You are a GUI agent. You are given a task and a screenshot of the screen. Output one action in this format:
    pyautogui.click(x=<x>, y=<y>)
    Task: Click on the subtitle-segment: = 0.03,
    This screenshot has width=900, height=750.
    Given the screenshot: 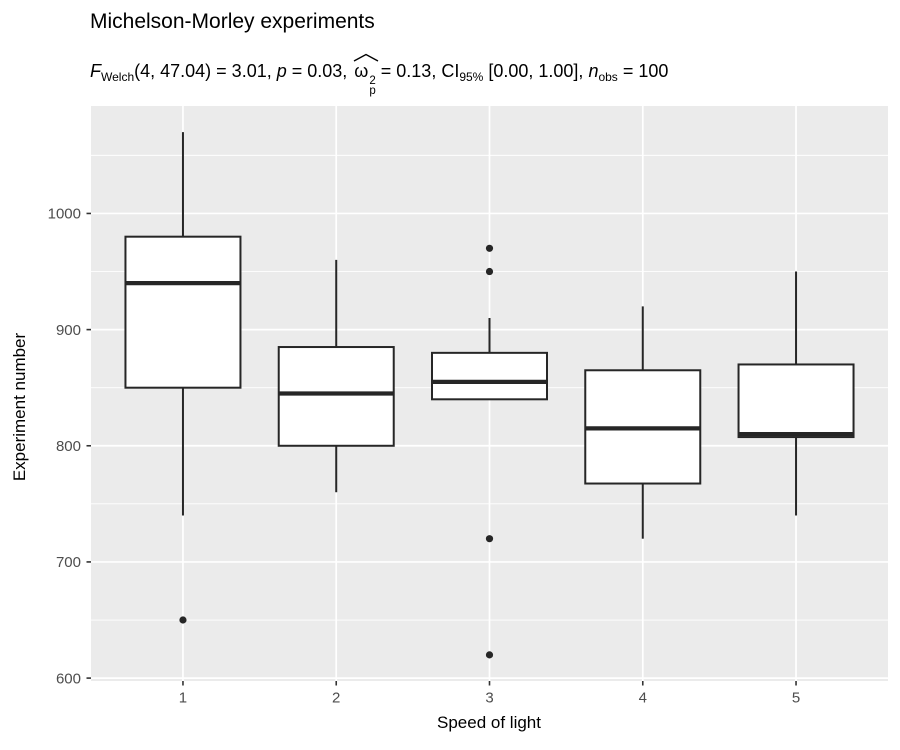 What is the action you would take?
    pyautogui.click(x=319, y=71)
    